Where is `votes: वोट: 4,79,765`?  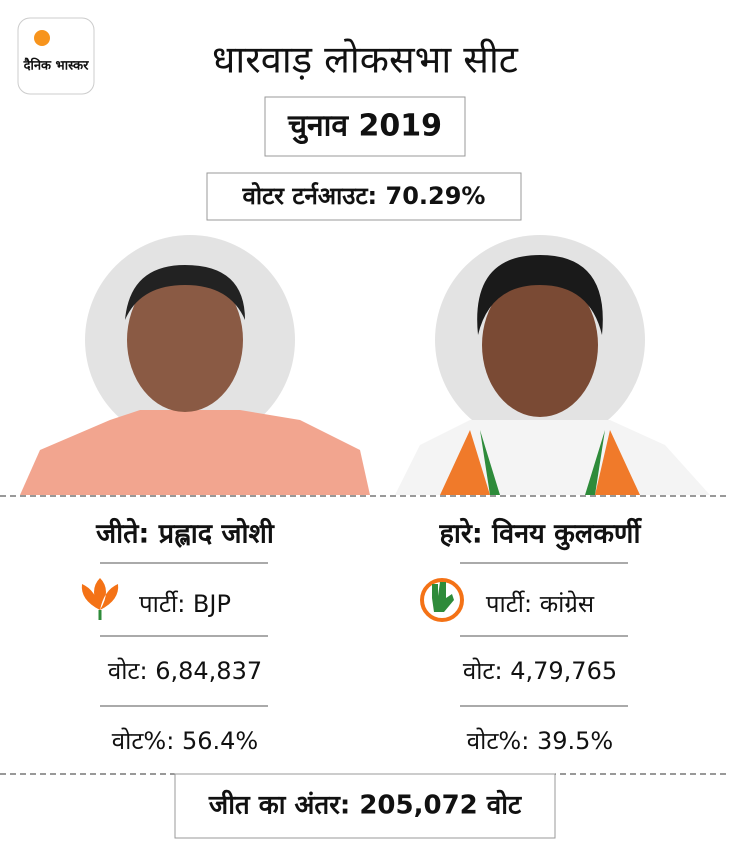
votes: वोट: 4,79,765 is located at coordinates (540, 671).